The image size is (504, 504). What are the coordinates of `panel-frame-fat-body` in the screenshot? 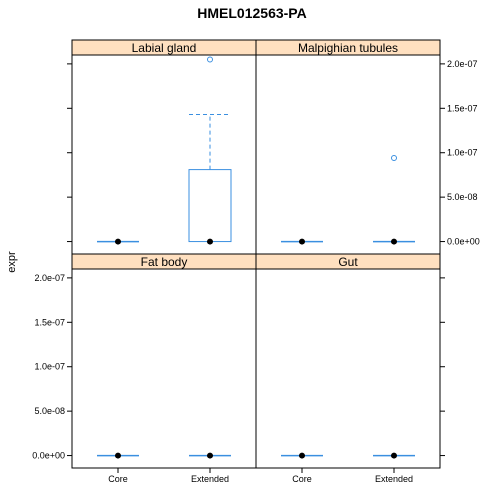 It's located at (164, 368).